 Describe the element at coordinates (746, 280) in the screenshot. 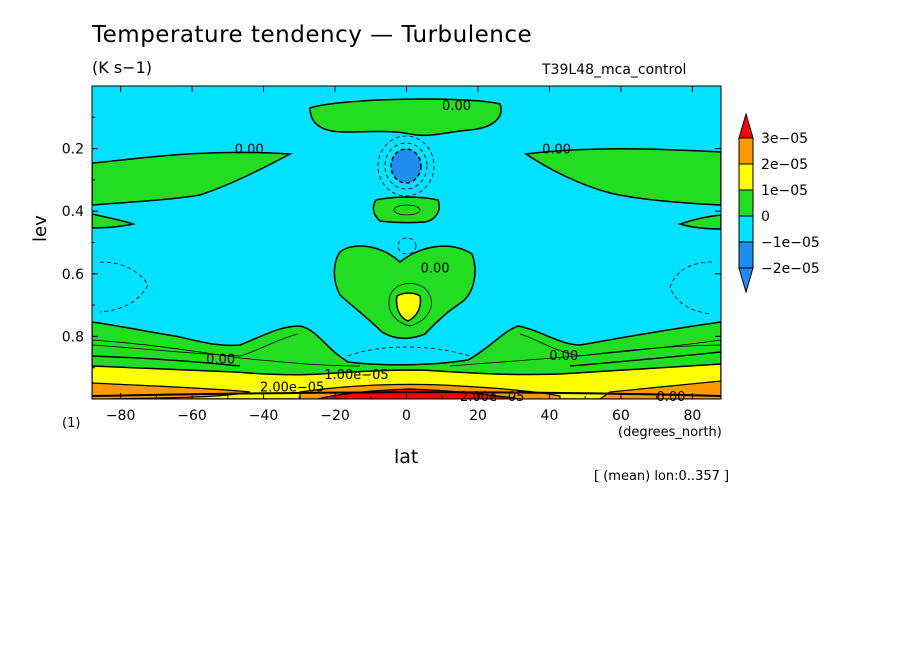

I see `colorbar-lower-arrow` at that location.